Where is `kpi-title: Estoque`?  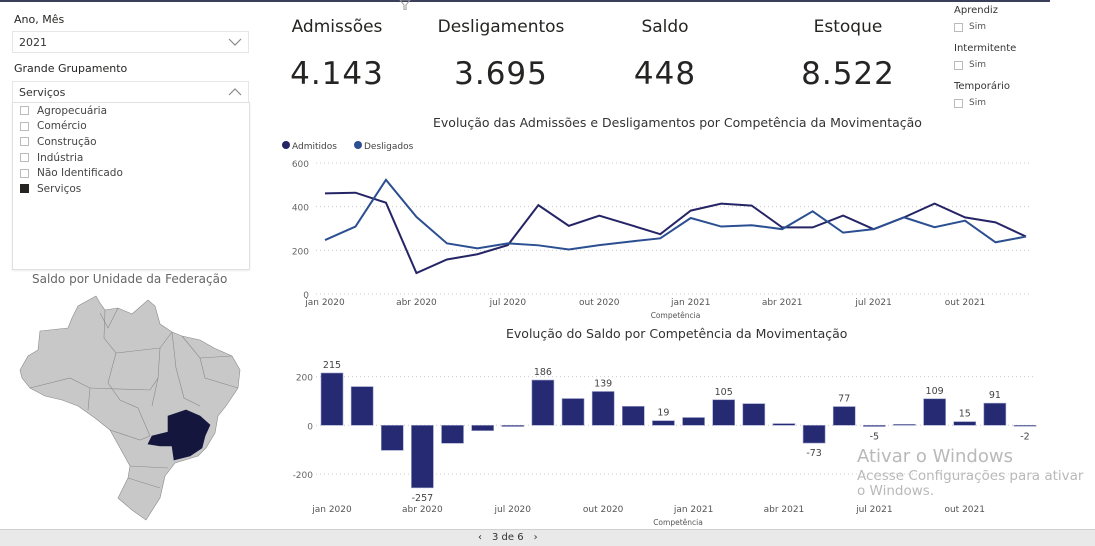 kpi-title: Estoque is located at coordinates (848, 27).